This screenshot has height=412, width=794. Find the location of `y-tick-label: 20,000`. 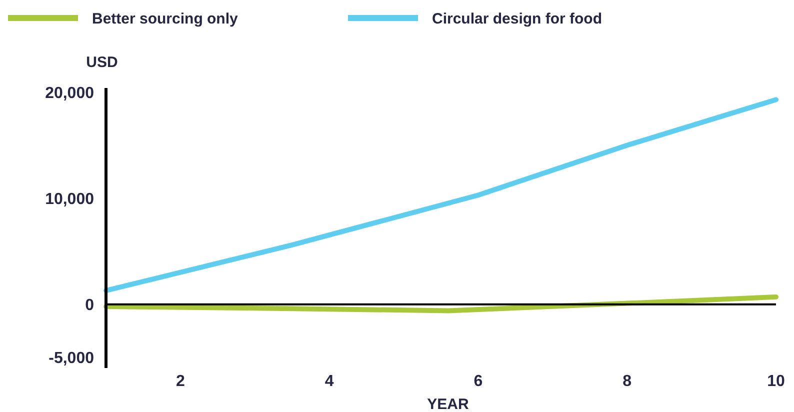

y-tick-label: 20,000 is located at coordinates (69, 93).